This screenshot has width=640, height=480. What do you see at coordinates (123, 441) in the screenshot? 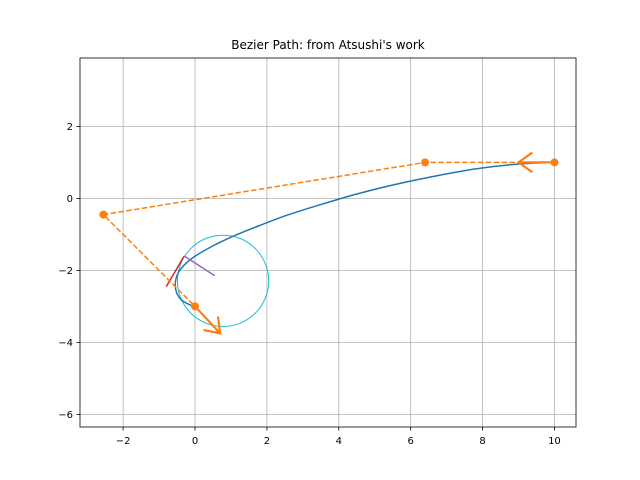
I see `x-tick-label: −2` at bounding box center [123, 441].